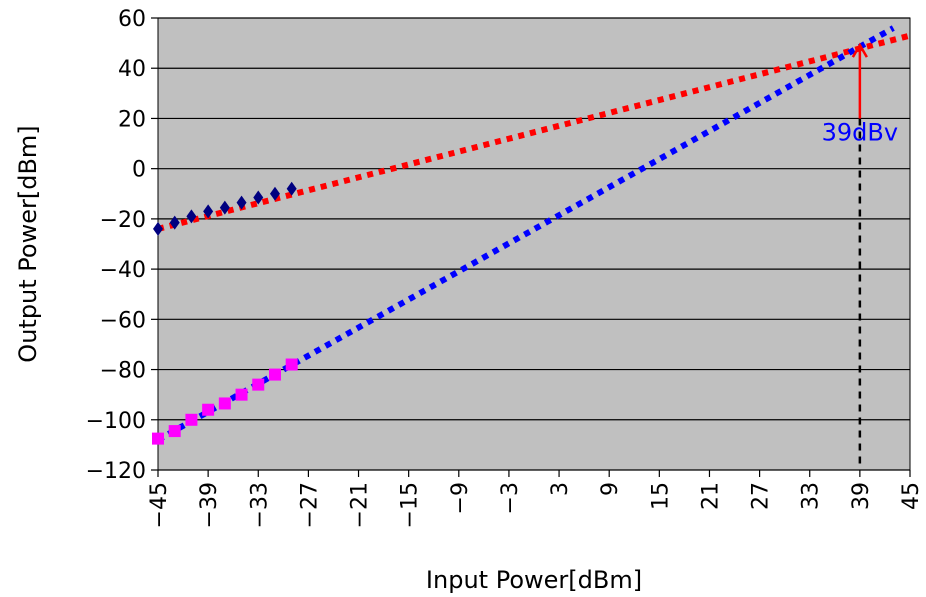  Describe the element at coordinates (560, 489) in the screenshot. I see `x-tick-label: 3` at that location.